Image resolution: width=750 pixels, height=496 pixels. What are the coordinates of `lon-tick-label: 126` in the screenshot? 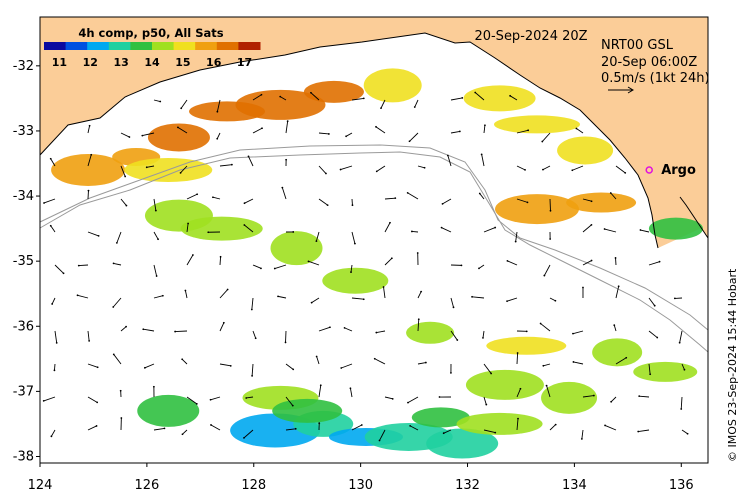 It's located at (146, 485).